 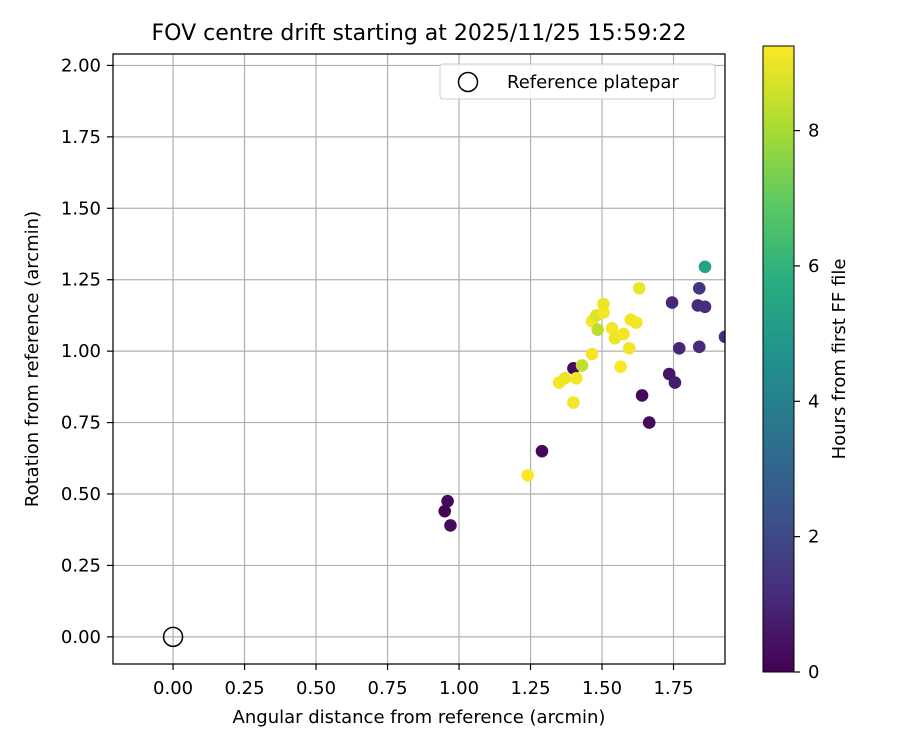 I want to click on x-tick-label: 0.25, so click(x=245, y=688).